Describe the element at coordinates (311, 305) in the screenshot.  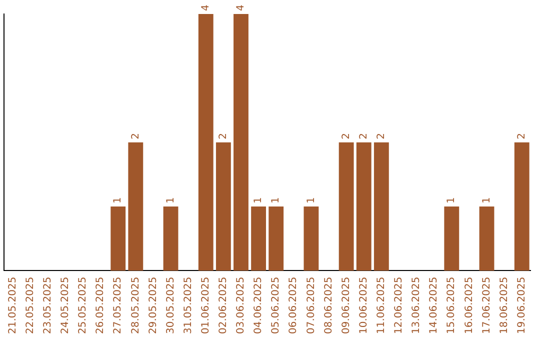
I see `x-tick-label: 07.06.2025` at that location.